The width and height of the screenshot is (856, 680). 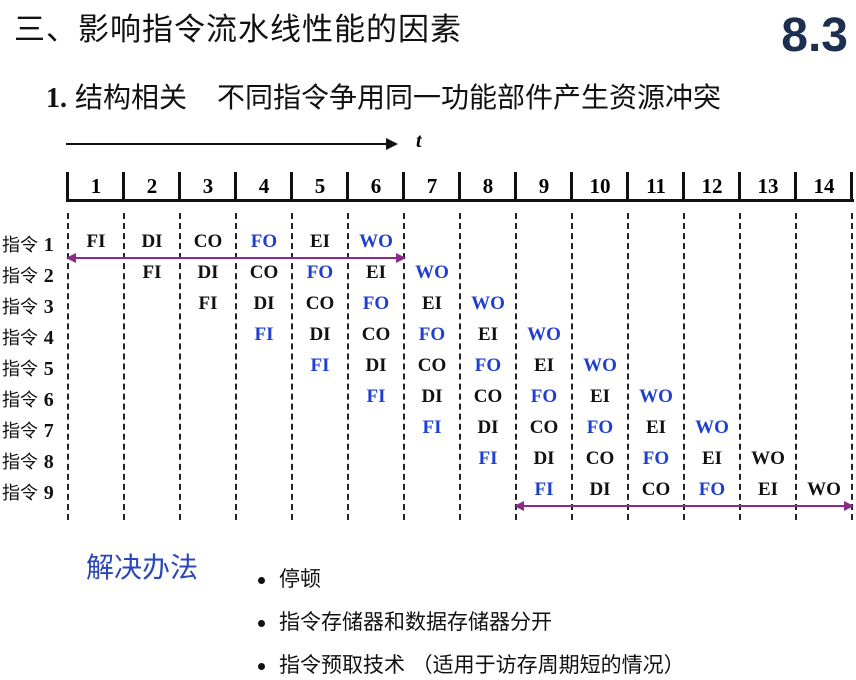 I want to click on instruction-label: 指令 1, so click(x=28, y=244).